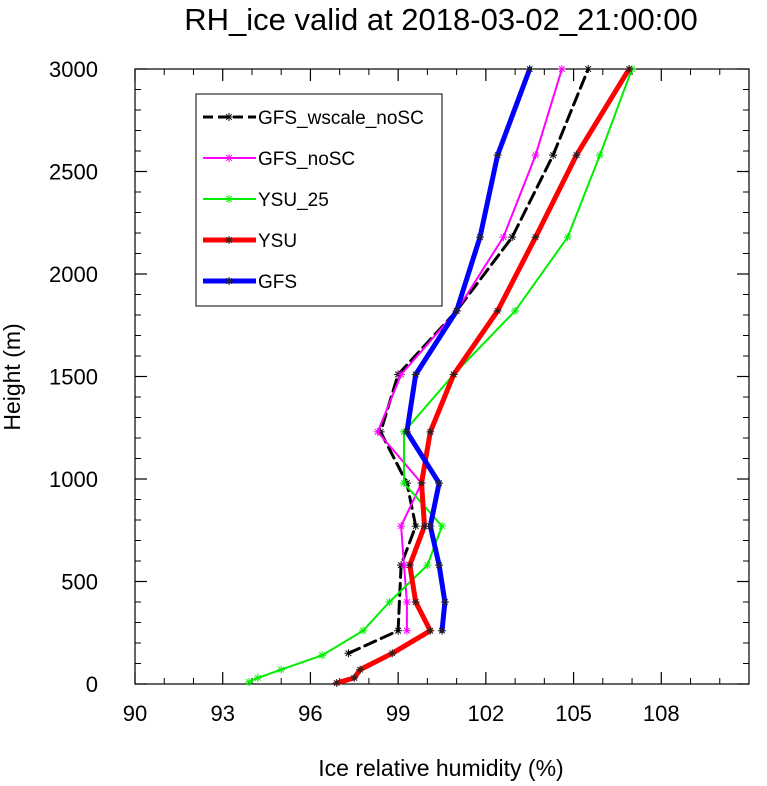 The image size is (767, 786). I want to click on y-tick-label: 2000, so click(73, 274).